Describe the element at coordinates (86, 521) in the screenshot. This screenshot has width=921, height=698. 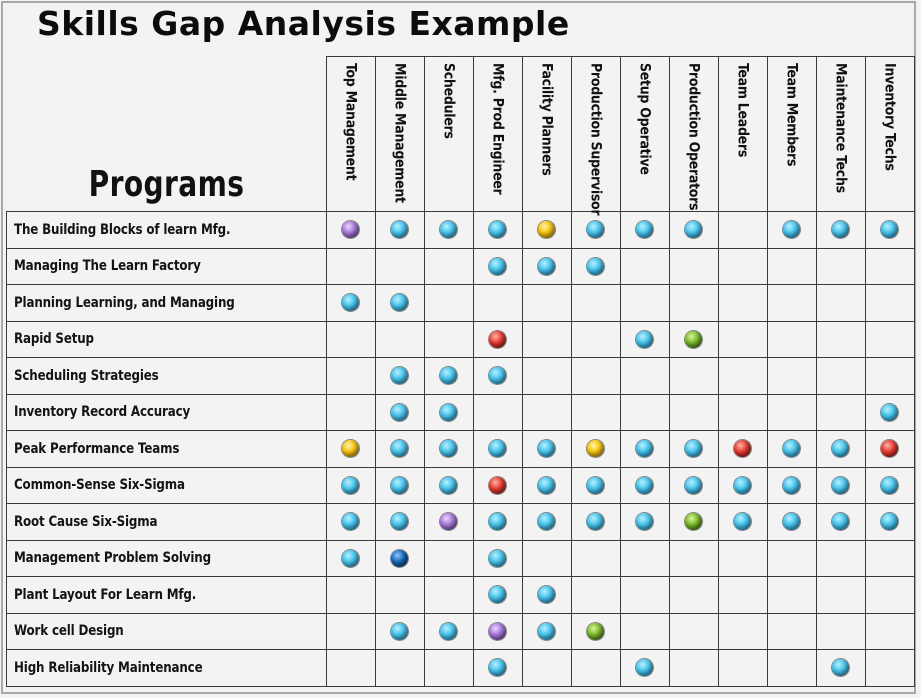
I see `program-name: Root Cause Six-Sigma` at that location.